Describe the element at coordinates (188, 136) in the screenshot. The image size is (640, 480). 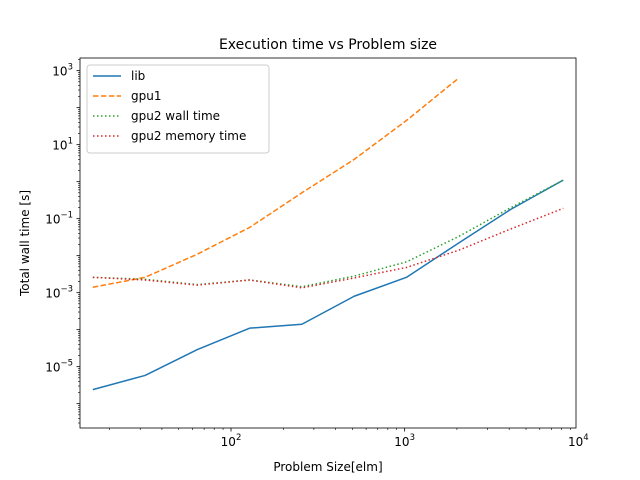
I see `legend-label-3: gpu2 memory time` at that location.